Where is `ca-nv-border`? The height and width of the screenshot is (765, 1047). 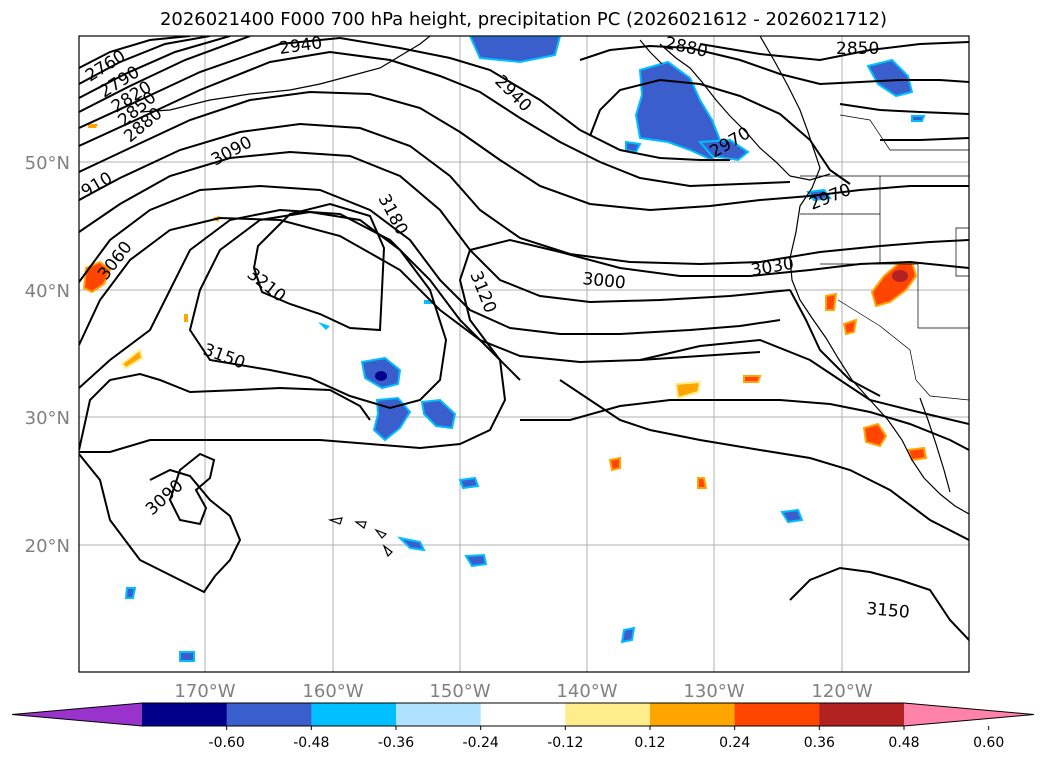
ca-nv-border is located at coordinates (877, 340).